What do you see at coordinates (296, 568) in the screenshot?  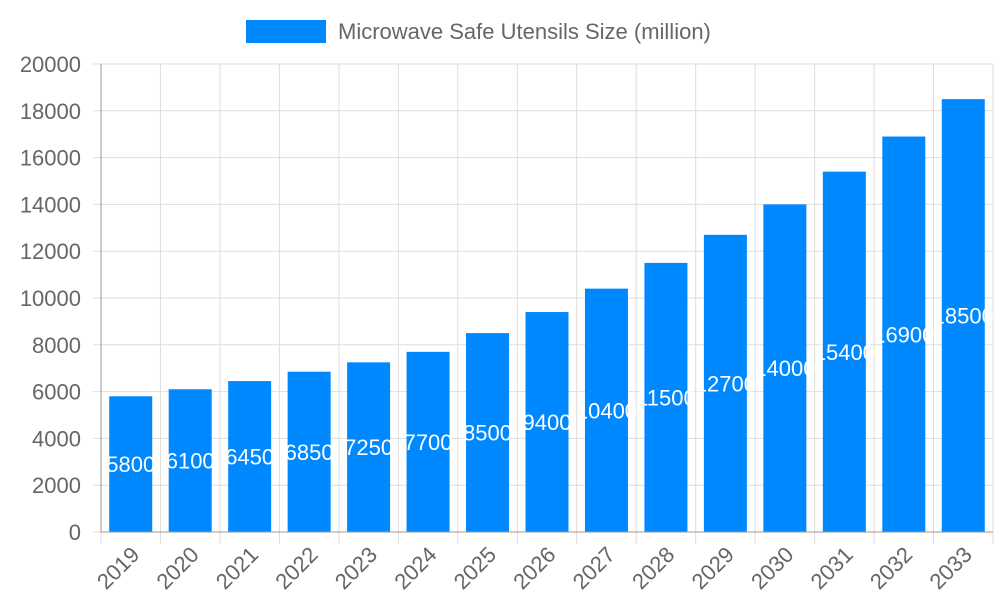 I see `x-tick-label: 2022` at bounding box center [296, 568].